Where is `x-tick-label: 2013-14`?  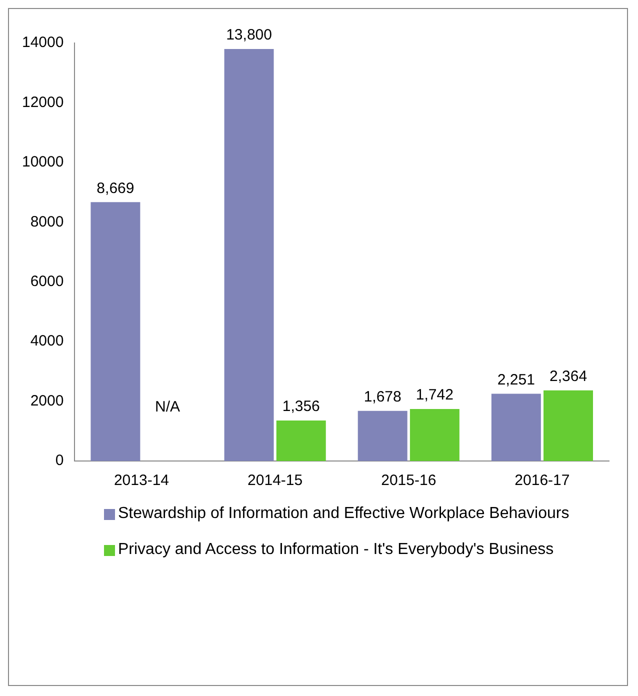
x-tick-label: 2013-14 is located at coordinates (142, 481).